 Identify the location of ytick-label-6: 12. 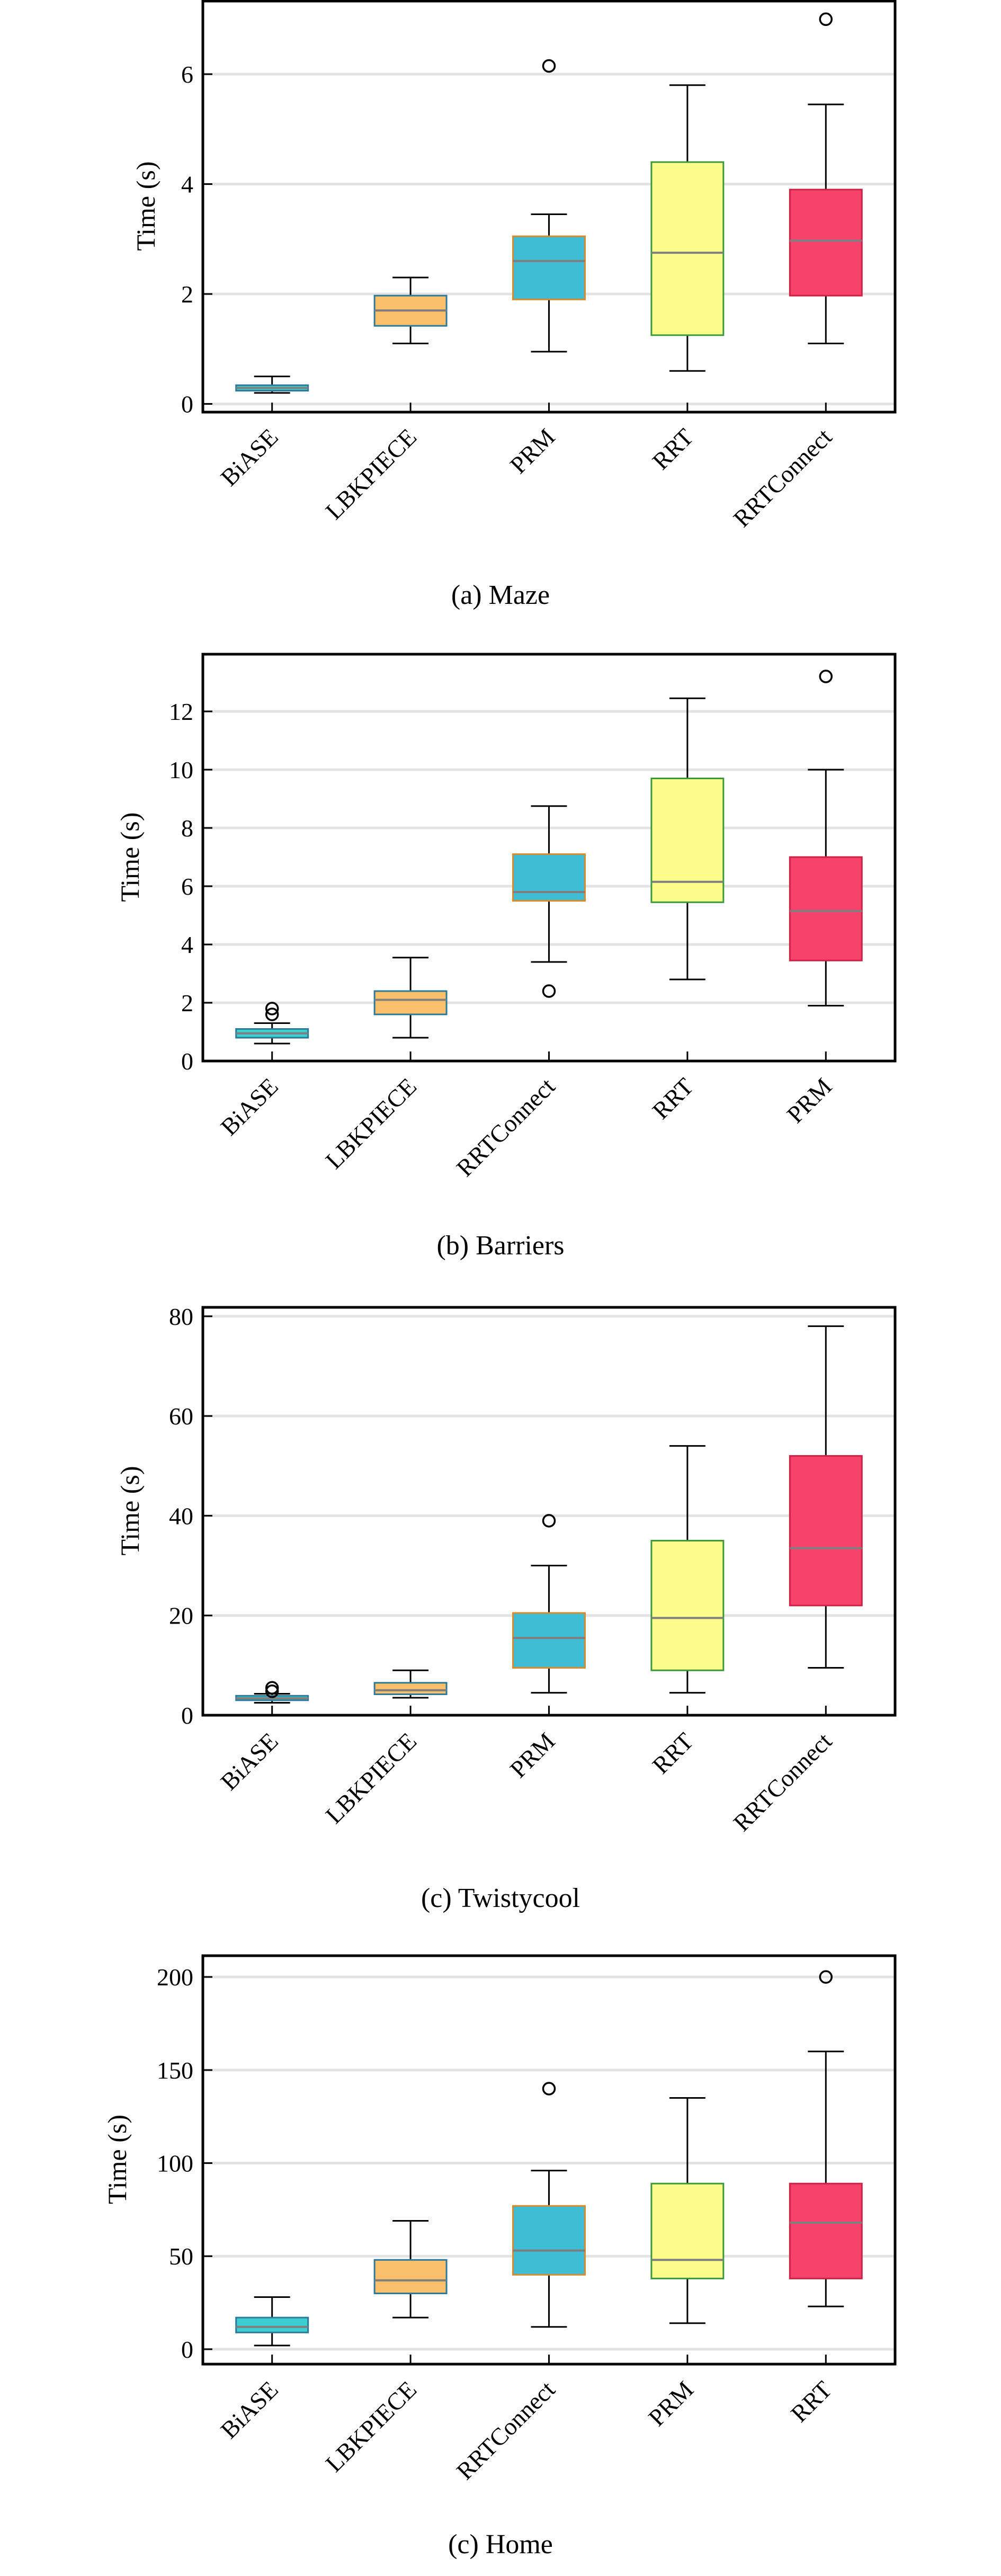
(181, 711).